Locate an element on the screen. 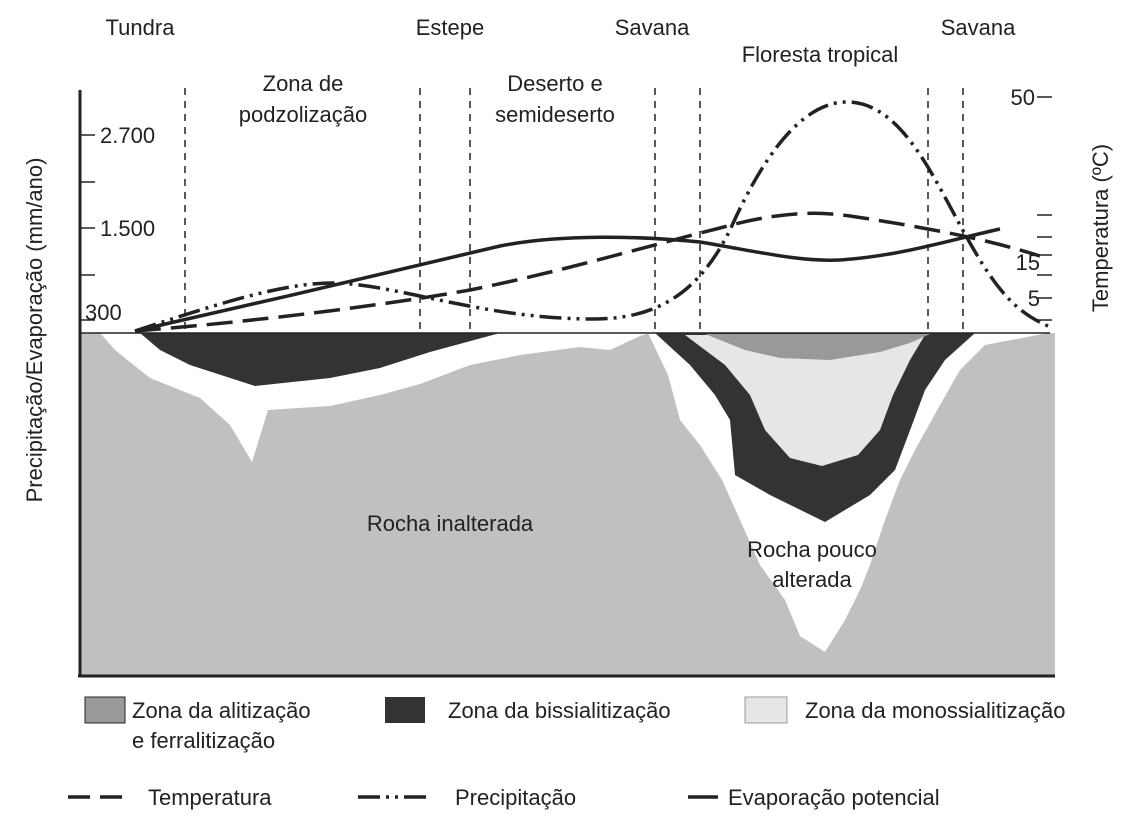 The width and height of the screenshot is (1131, 826). rock-label: alterada is located at coordinates (812, 579).